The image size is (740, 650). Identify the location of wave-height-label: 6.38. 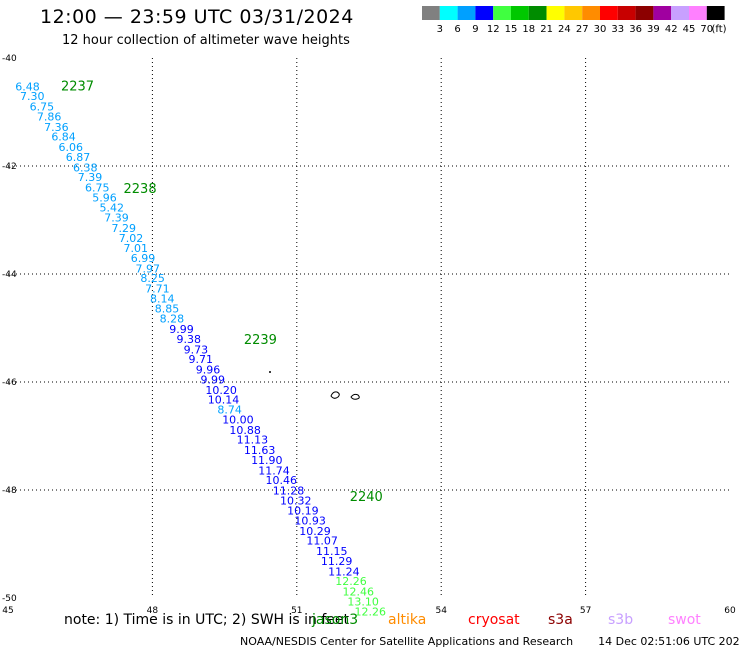
(85, 167).